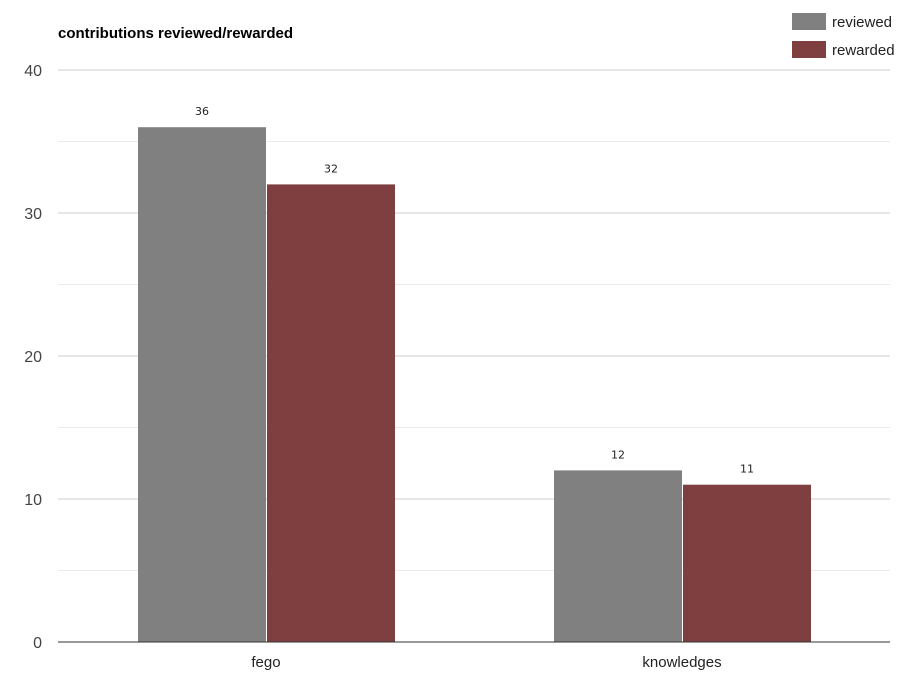 Image resolution: width=915 pixels, height=687 pixels. What do you see at coordinates (175, 33) in the screenshot?
I see `chart-title: contributions reviewed/rewarded` at bounding box center [175, 33].